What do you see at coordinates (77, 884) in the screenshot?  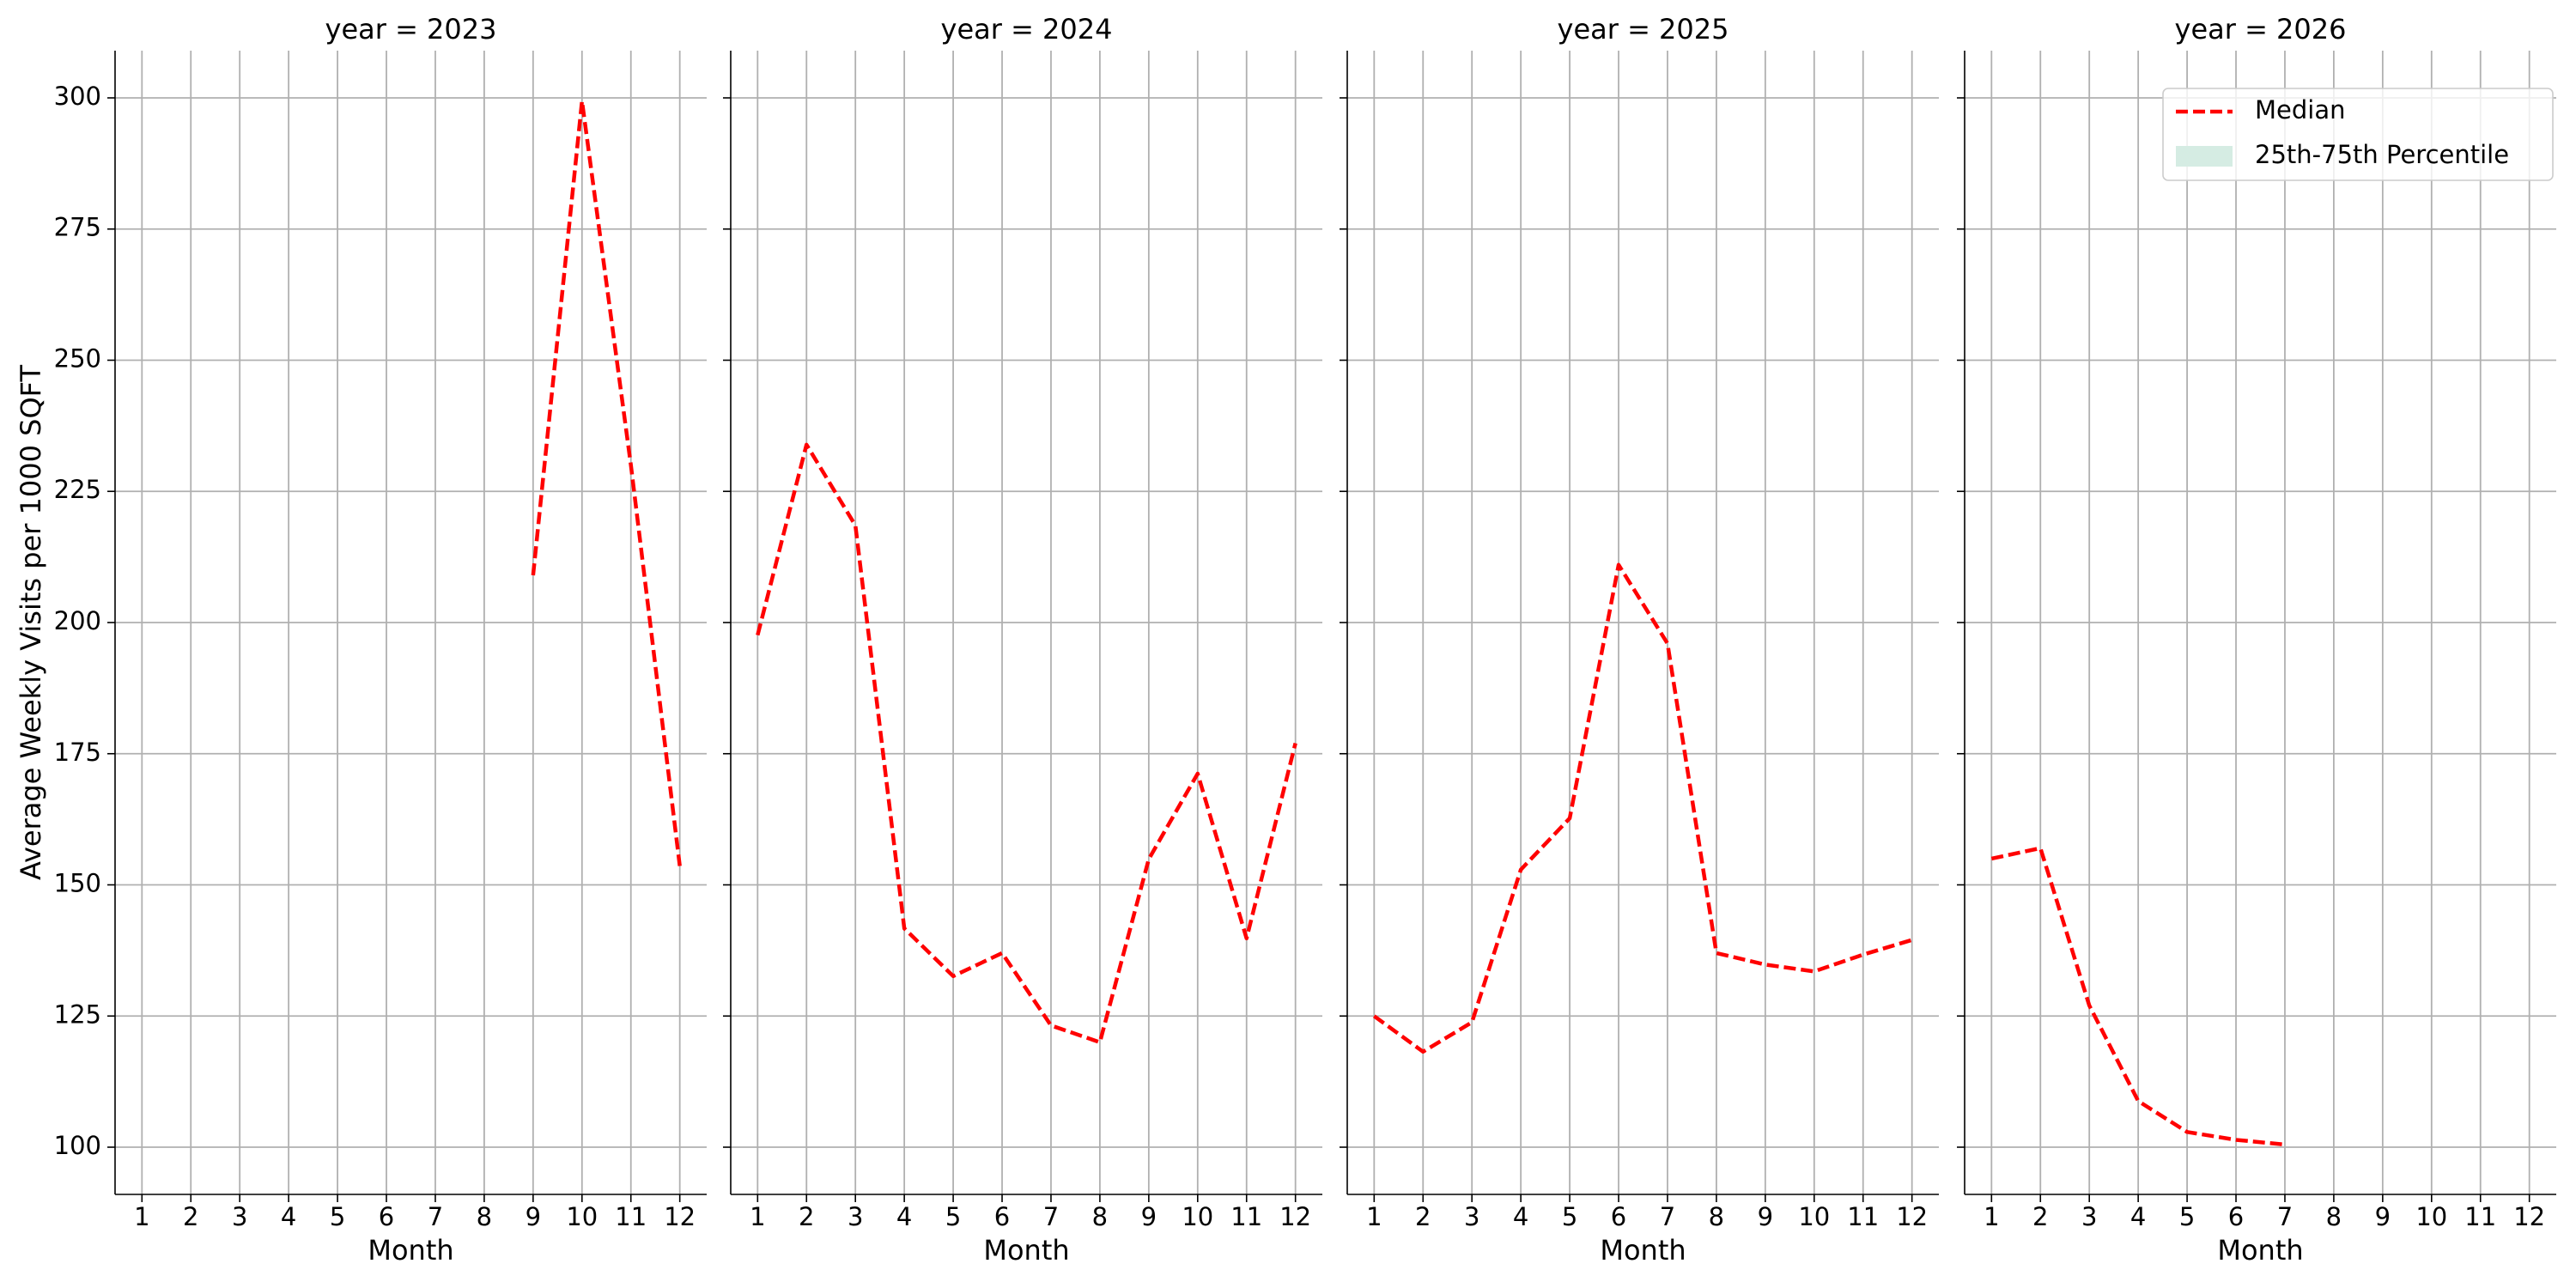 I see `y-tick-label: 150` at bounding box center [77, 884].